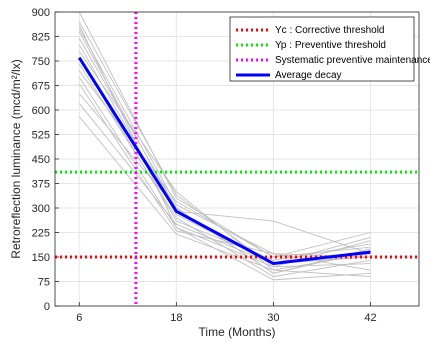  I want to click on x-tick-label: 30, so click(273, 318).